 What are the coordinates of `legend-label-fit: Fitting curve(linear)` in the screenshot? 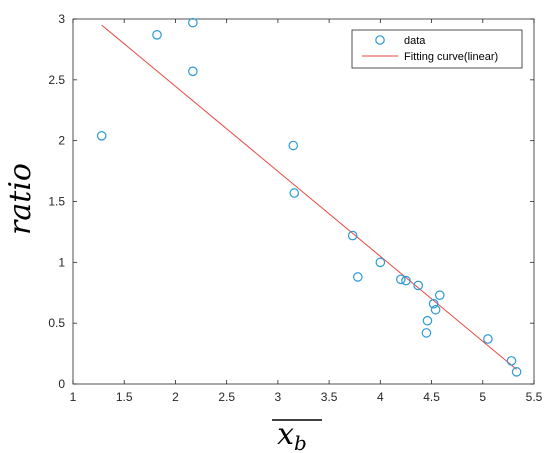 It's located at (451, 57).